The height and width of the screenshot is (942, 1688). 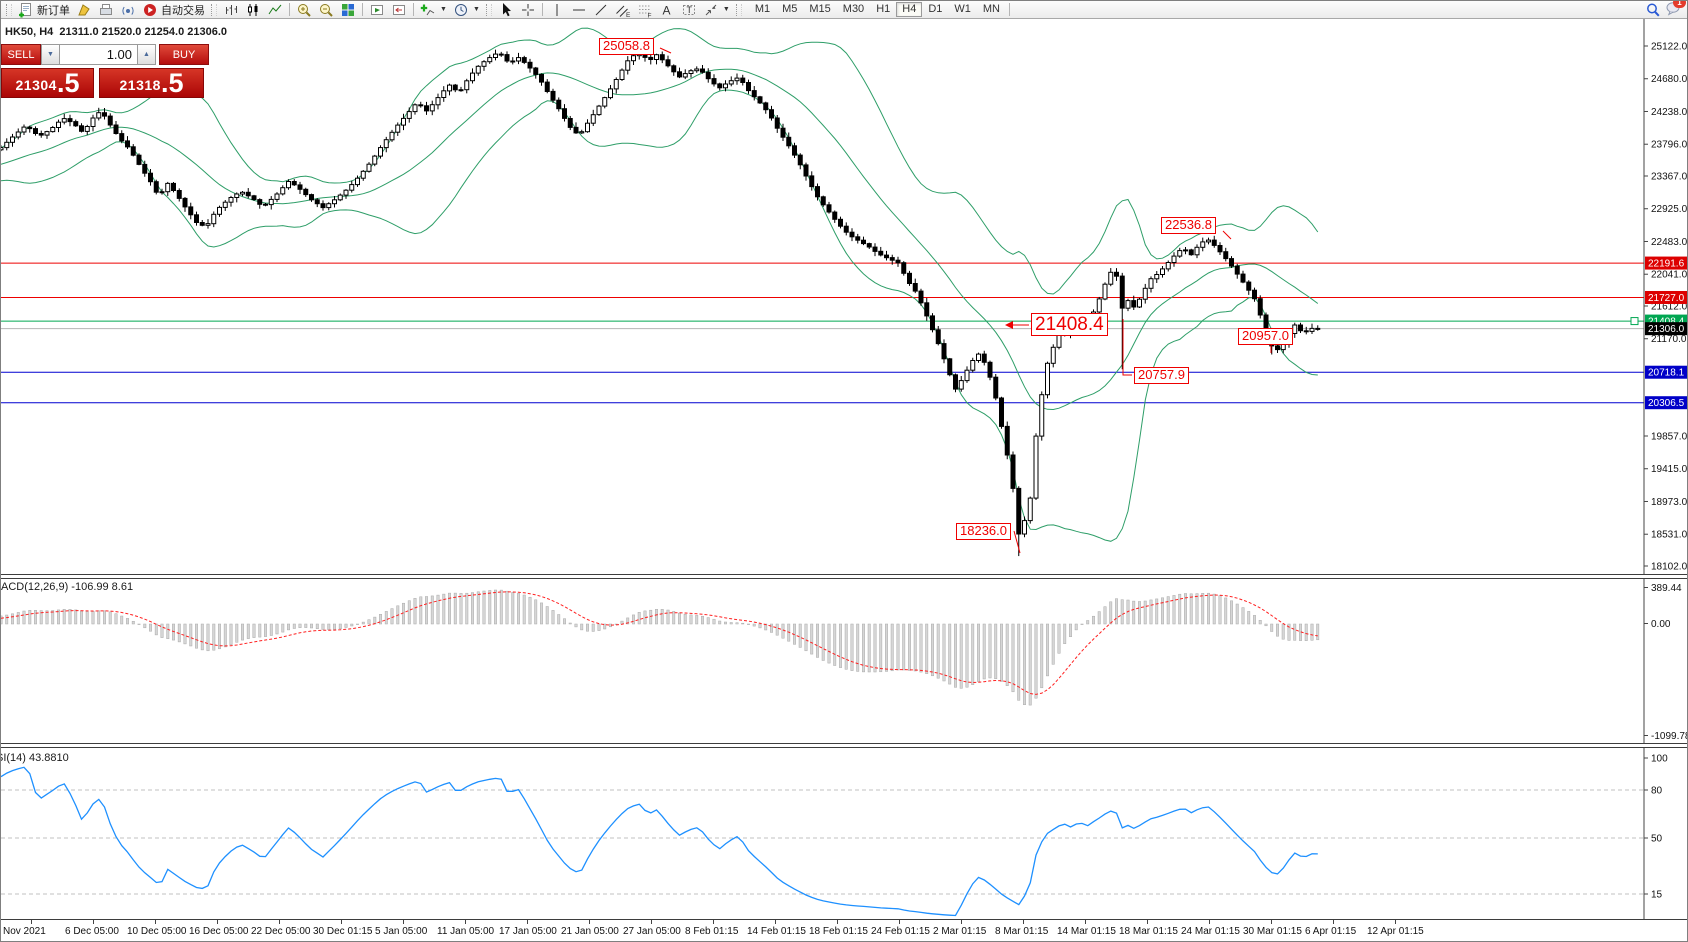 I want to click on svg-text: 21612.0, so click(x=1669, y=307).